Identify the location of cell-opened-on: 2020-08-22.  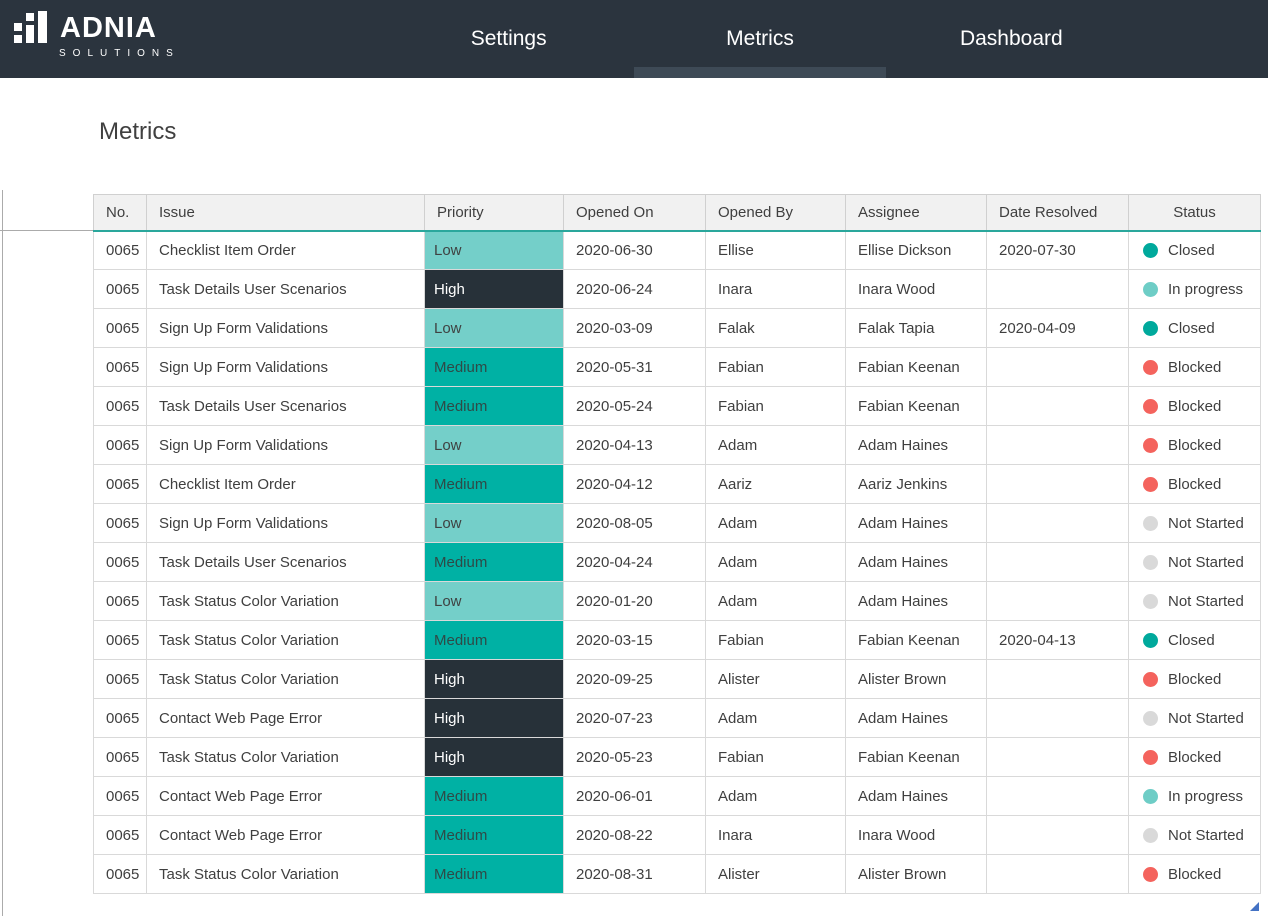
(634, 835).